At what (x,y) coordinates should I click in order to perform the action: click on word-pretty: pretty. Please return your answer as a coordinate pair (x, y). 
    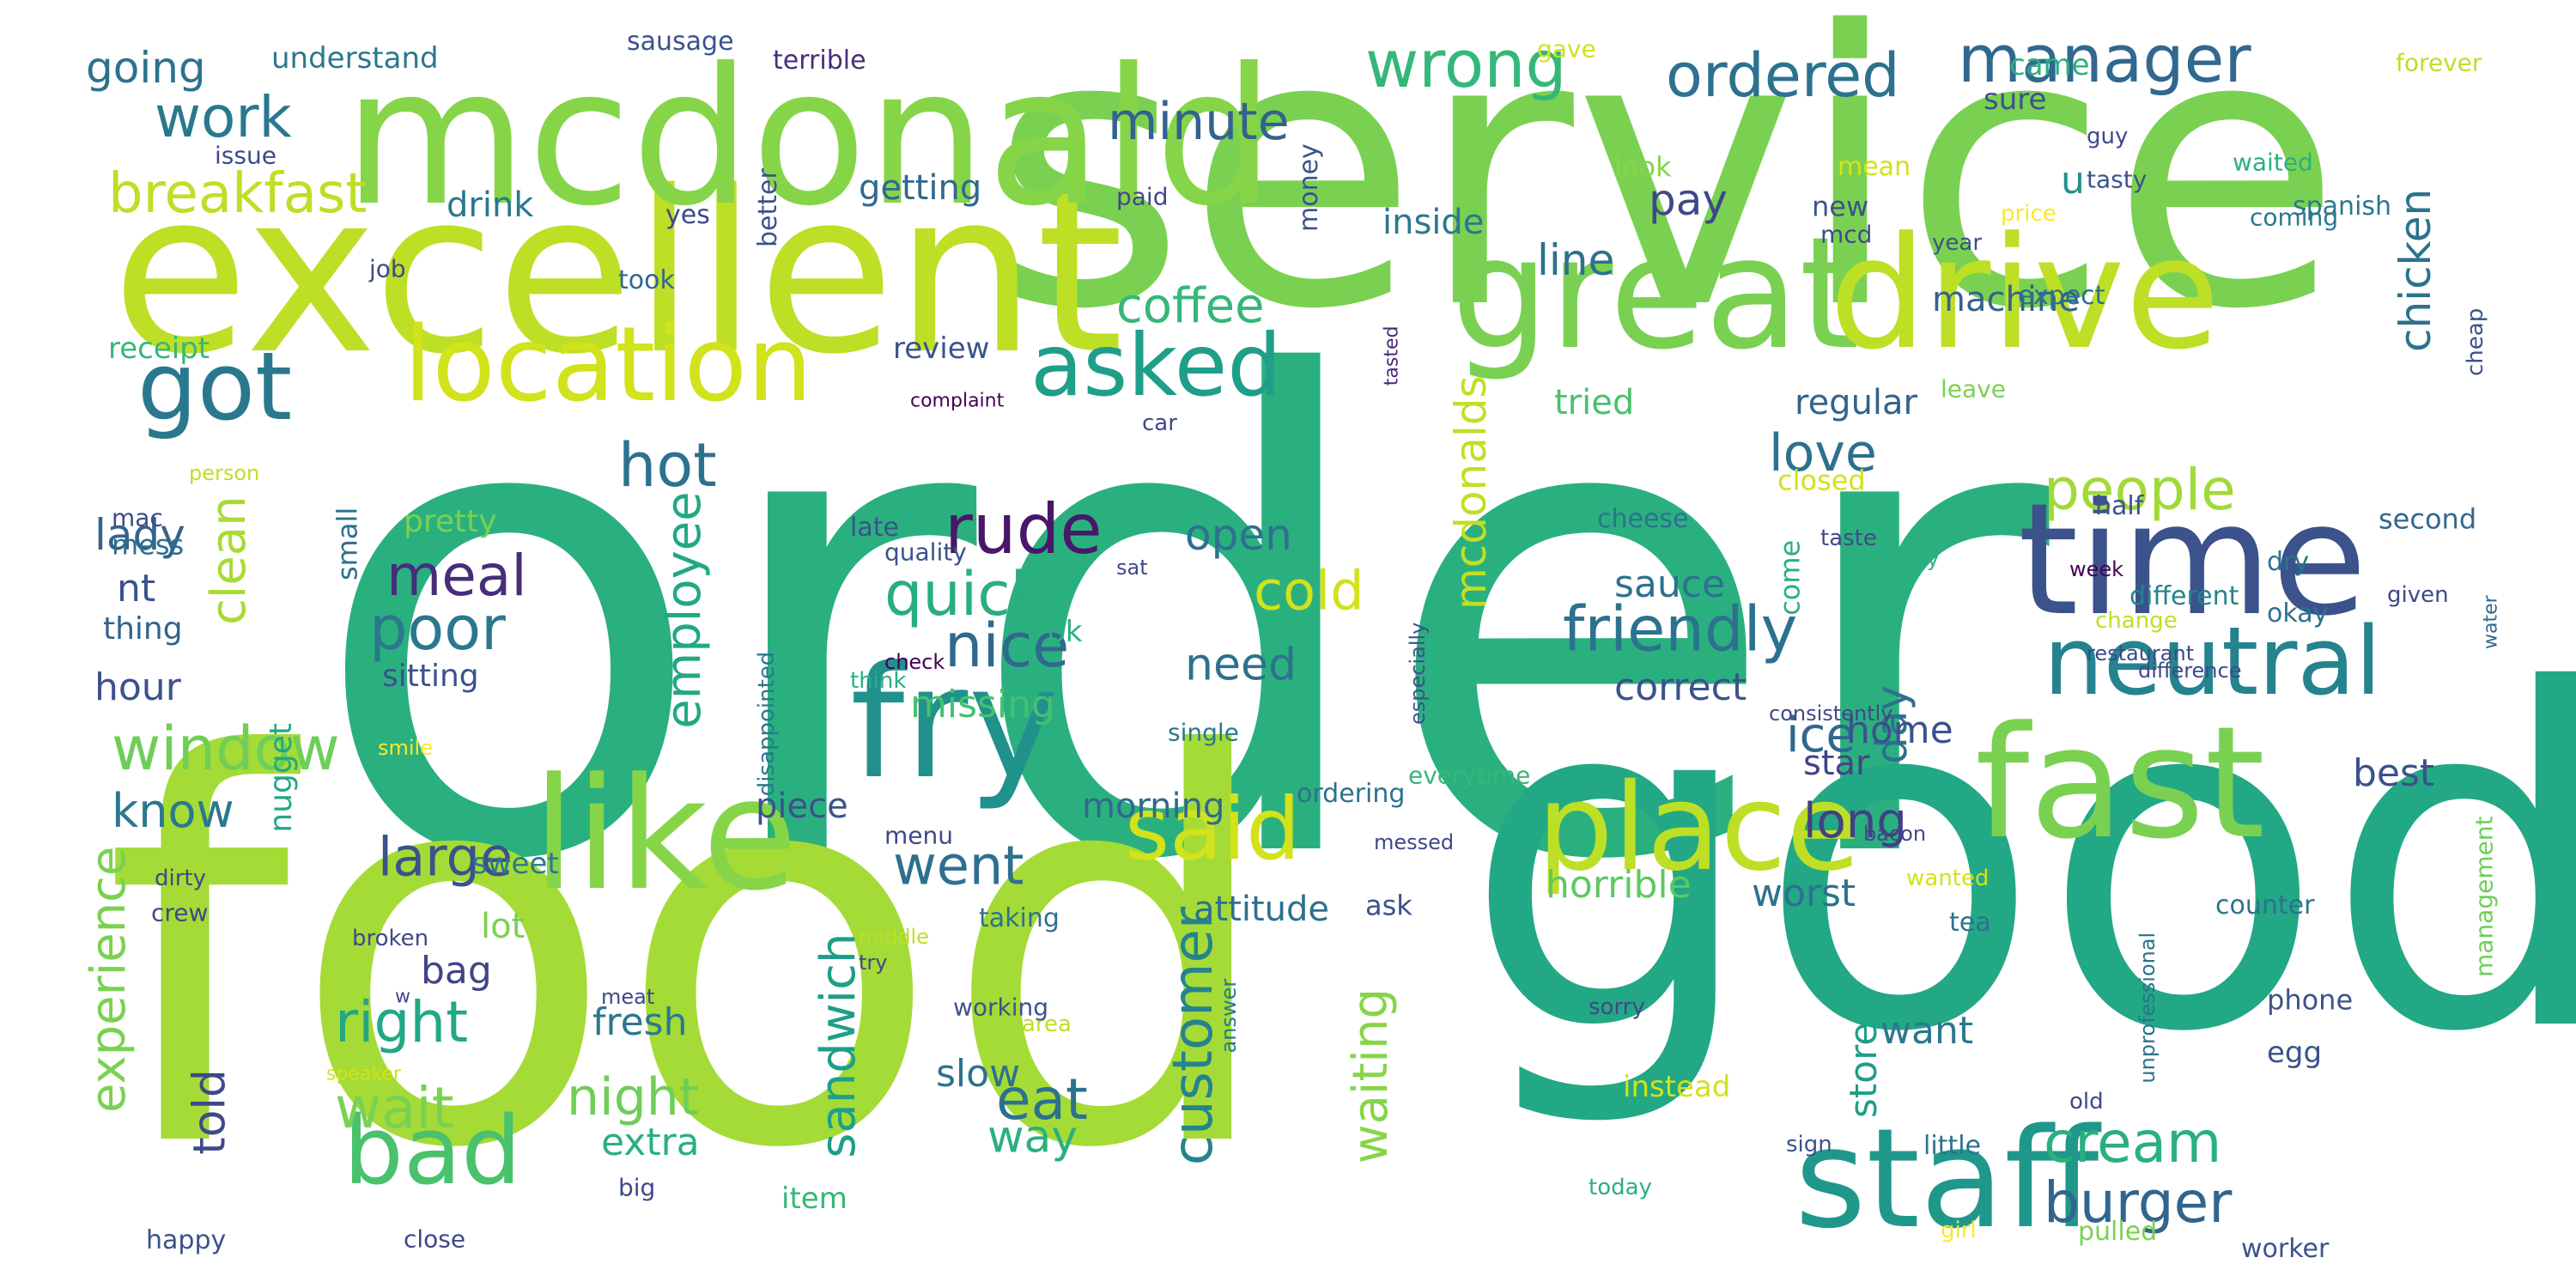
    Looking at the image, I should click on (450, 521).